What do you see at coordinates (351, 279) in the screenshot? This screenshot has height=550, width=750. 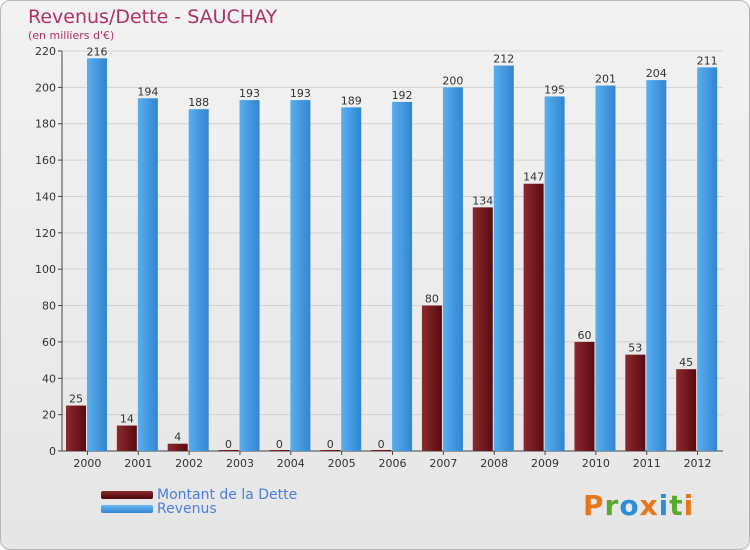 I see `bar-revenue-2005` at bounding box center [351, 279].